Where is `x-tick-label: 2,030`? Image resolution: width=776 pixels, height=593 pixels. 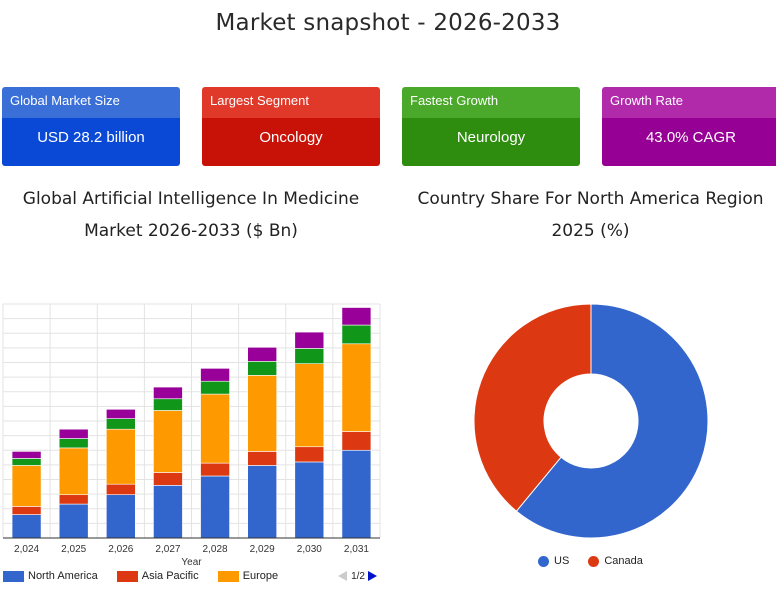
x-tick-label: 2,030 is located at coordinates (309, 549).